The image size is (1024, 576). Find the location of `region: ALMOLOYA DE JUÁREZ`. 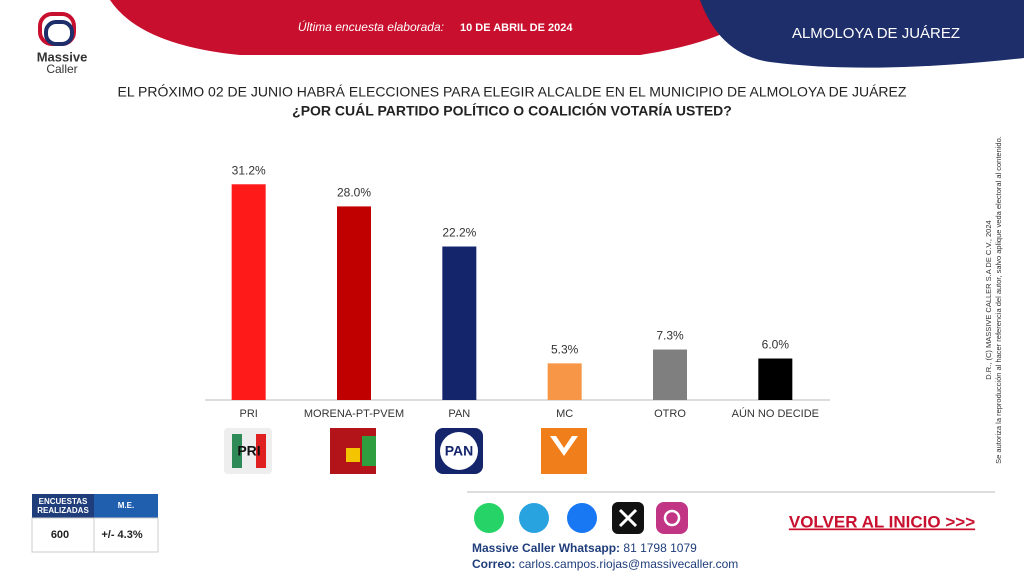

region: ALMOLOYA DE JUÁREZ is located at coordinates (876, 33).